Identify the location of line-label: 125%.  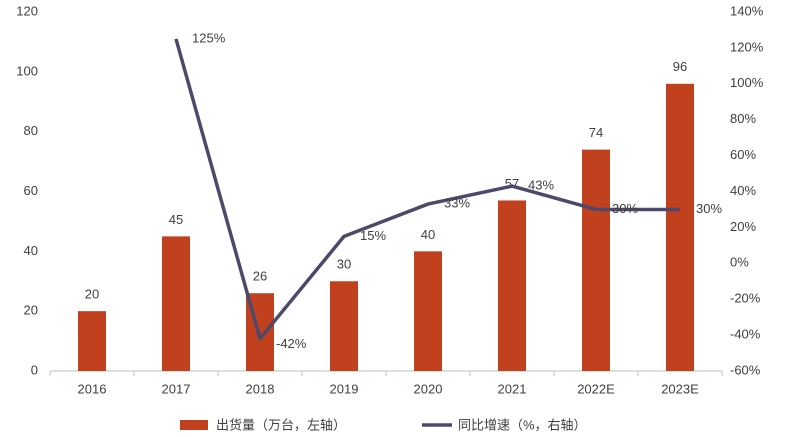
(209, 37).